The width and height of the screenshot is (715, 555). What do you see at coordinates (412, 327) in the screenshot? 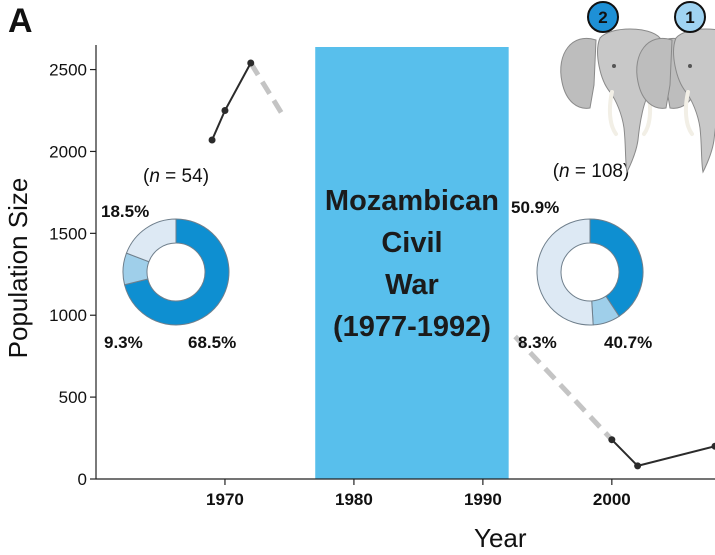
I see `war-label-line-4: (1977-1992)` at bounding box center [412, 327].